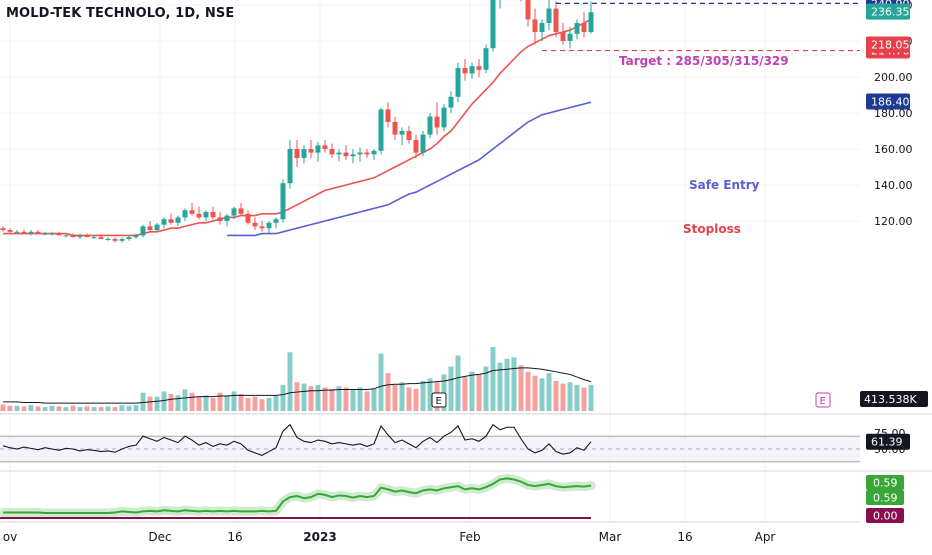  What do you see at coordinates (10, 537) in the screenshot?
I see `x-tick-label: ov` at bounding box center [10, 537].